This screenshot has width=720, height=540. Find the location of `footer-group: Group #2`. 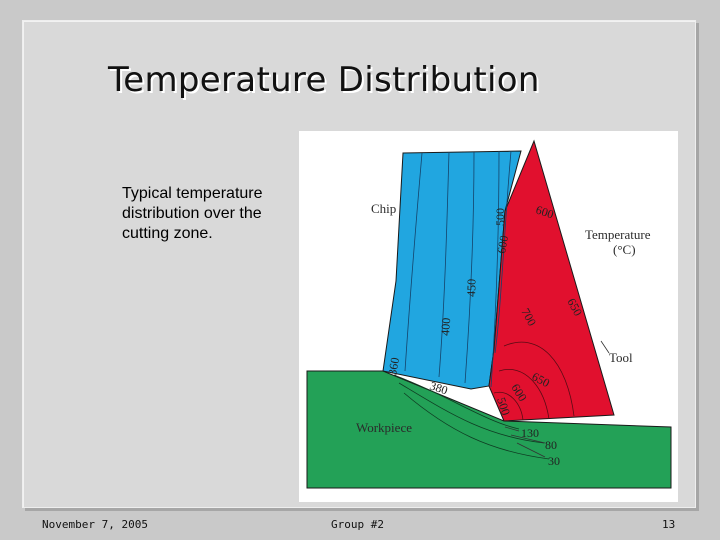

footer-group: Group #2 is located at coordinates (357, 524).